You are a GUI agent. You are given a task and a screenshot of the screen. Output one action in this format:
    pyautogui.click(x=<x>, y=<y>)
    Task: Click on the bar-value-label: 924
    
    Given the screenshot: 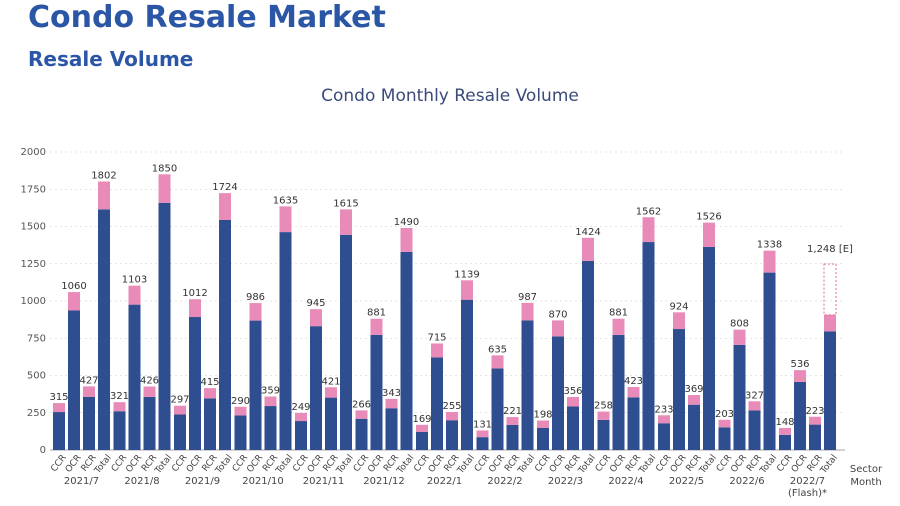 What is the action you would take?
    pyautogui.click(x=678, y=306)
    